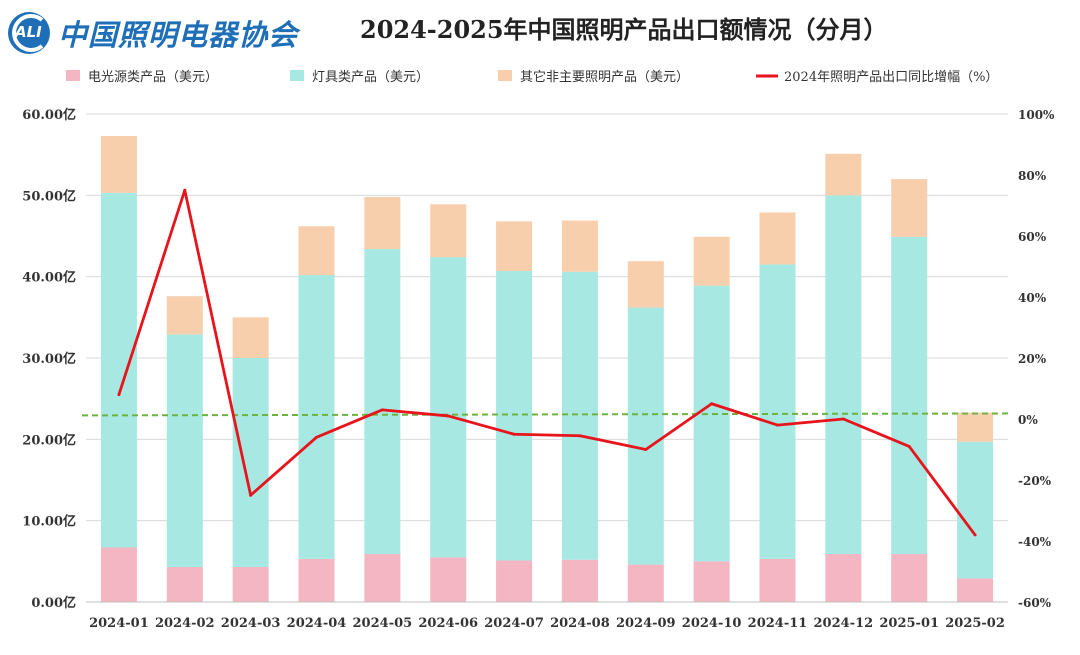 Image resolution: width=1080 pixels, height=655 pixels. I want to click on legend-lamp-label: 灯具类产品（美元）, so click(370, 77).